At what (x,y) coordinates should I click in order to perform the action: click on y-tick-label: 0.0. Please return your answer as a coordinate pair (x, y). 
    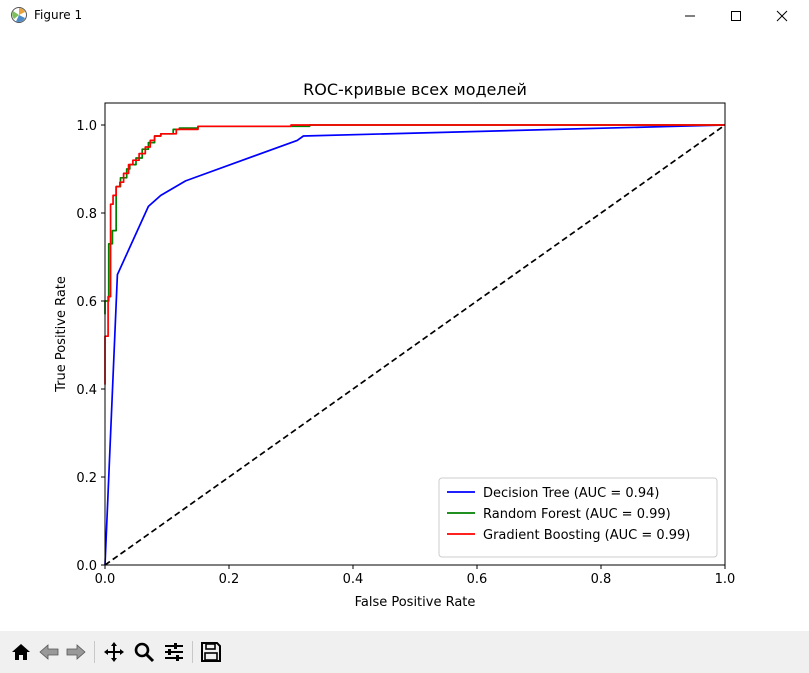
    Looking at the image, I should click on (86, 566).